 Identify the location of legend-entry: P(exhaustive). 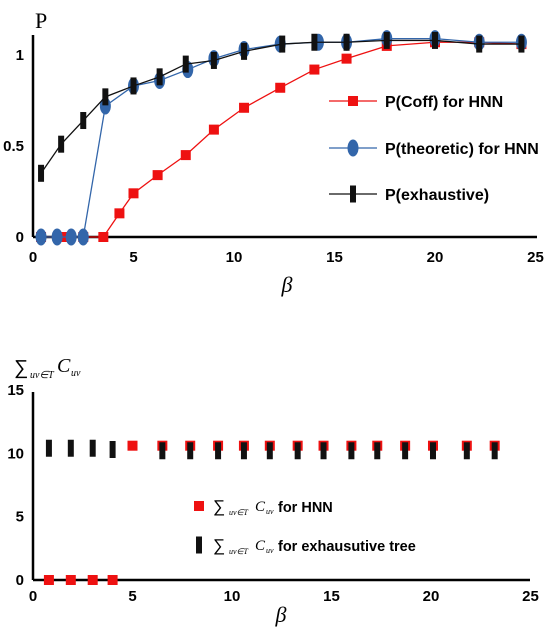
(409, 194).